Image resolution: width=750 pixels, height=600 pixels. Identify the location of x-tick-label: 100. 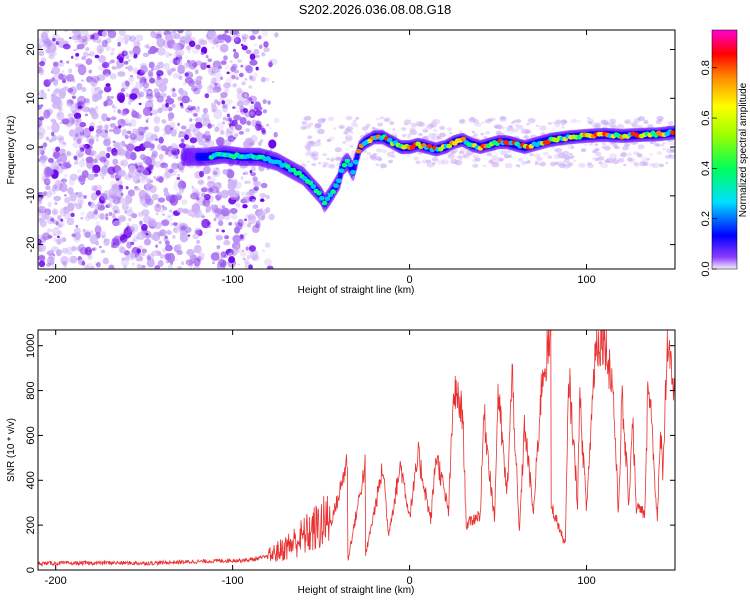
(586, 280).